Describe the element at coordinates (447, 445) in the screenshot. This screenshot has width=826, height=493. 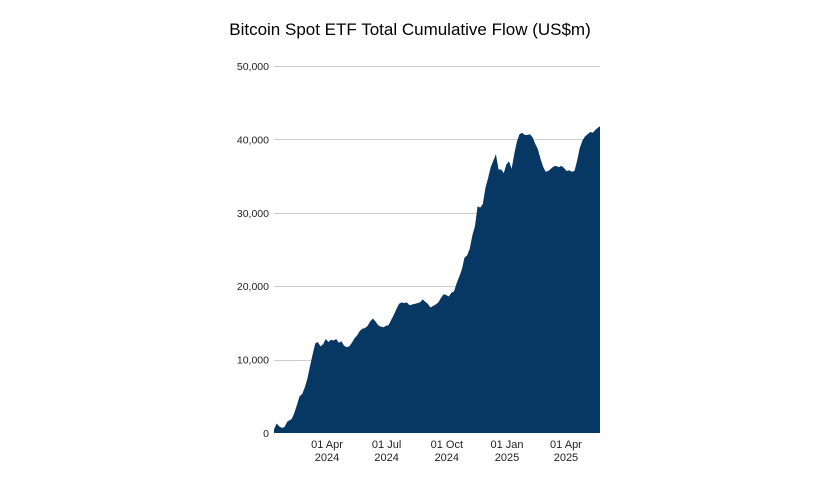
I see `x-tick-label-2-line1: 01 Oct` at that location.